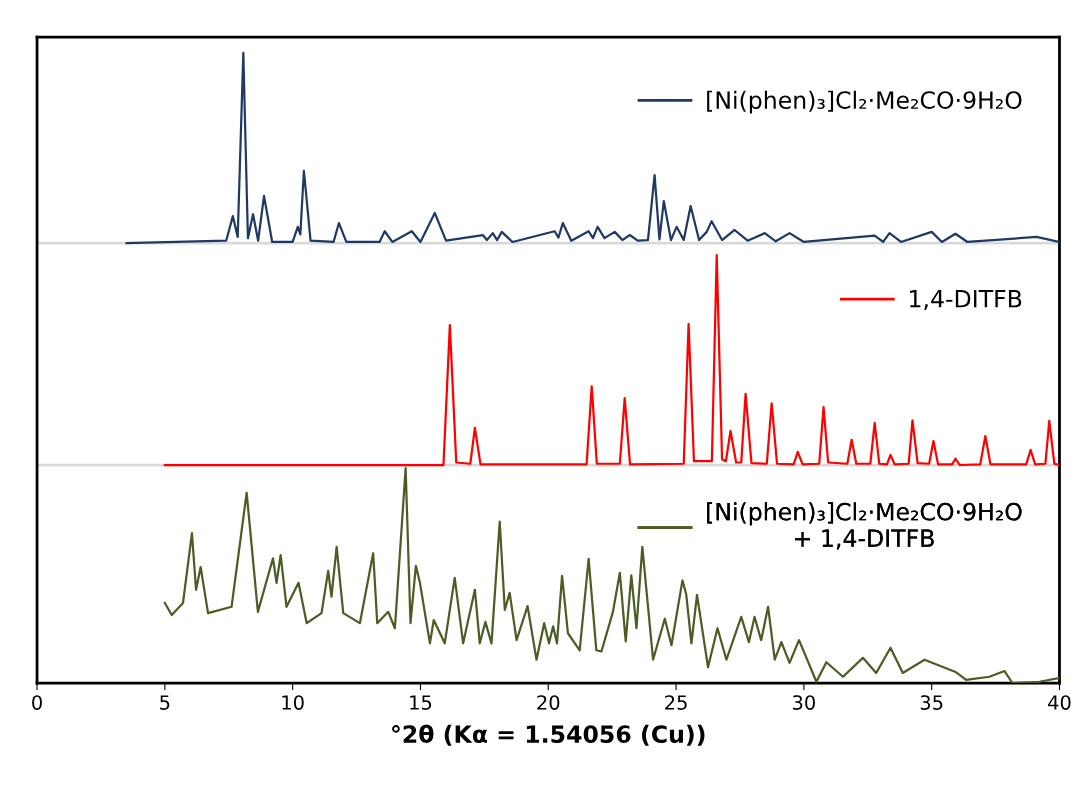 This screenshot has width=1080, height=791. What do you see at coordinates (548, 702) in the screenshot?
I see `x-tick-label: 20` at bounding box center [548, 702].